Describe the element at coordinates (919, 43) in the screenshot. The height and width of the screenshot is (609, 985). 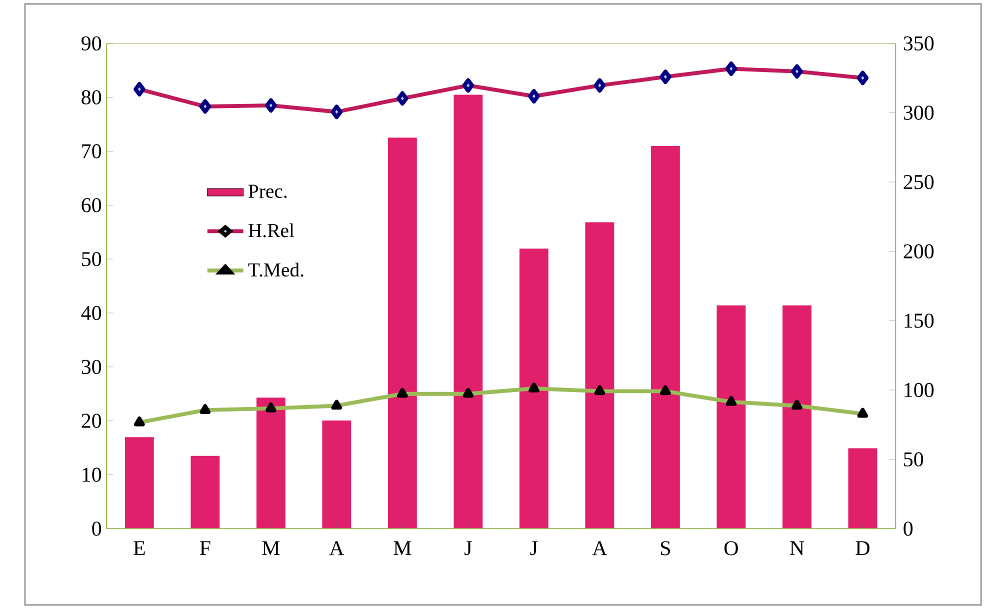
I see `y2-tick-label: 350` at that location.